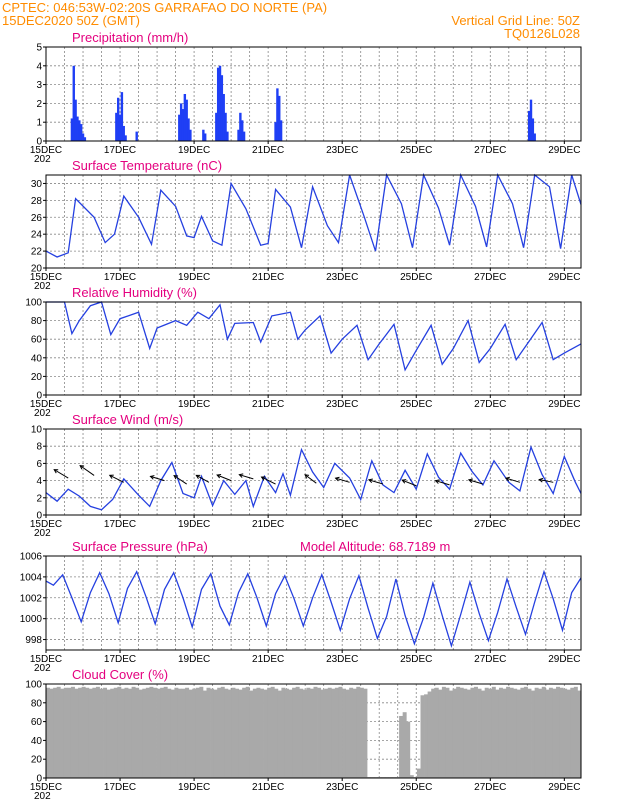 The width and height of the screenshot is (618, 800). Describe the element at coordinates (120, 404) in the screenshot. I see `rh-xtick-label: 17DEC` at that location.